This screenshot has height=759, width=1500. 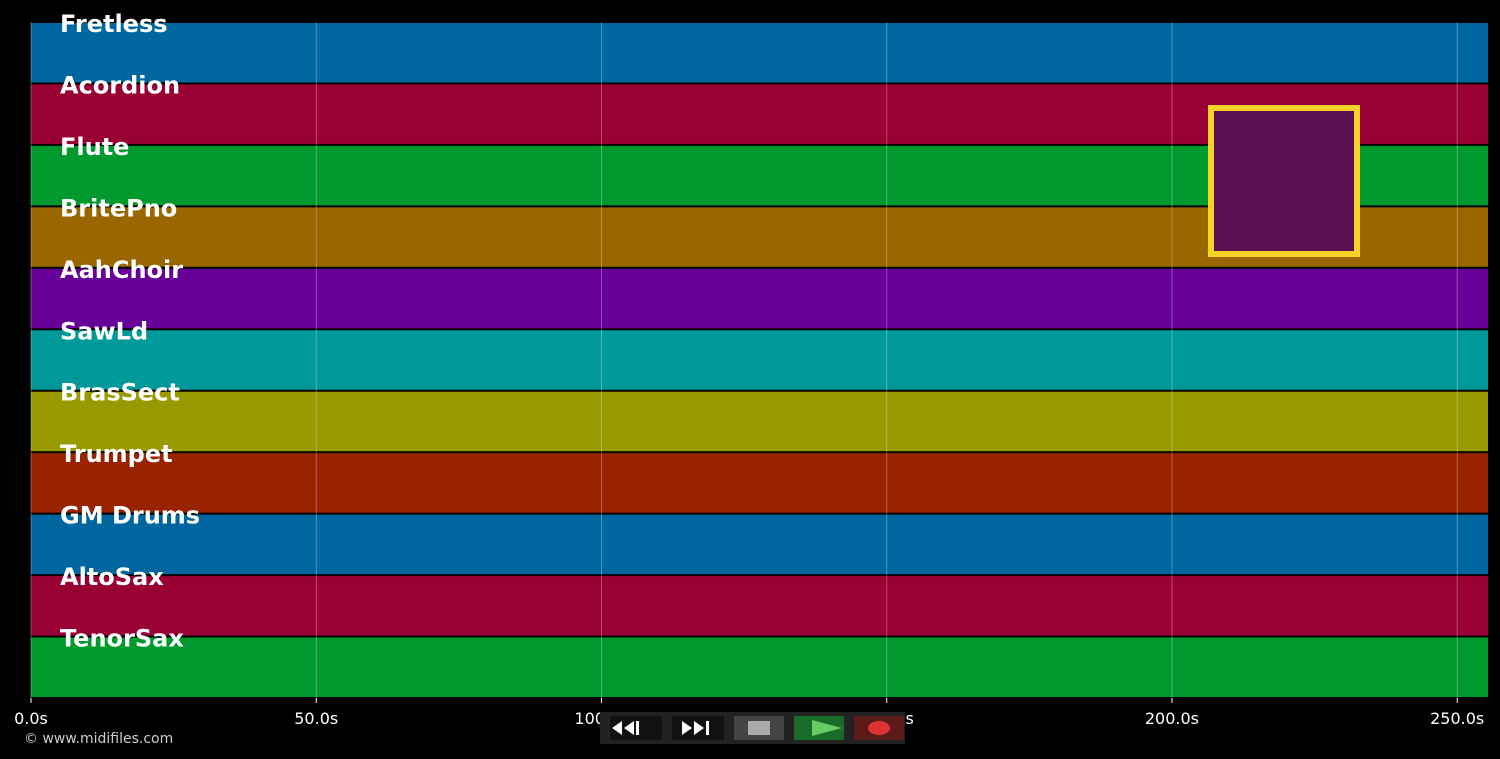 I want to click on record-button, so click(x=879, y=728).